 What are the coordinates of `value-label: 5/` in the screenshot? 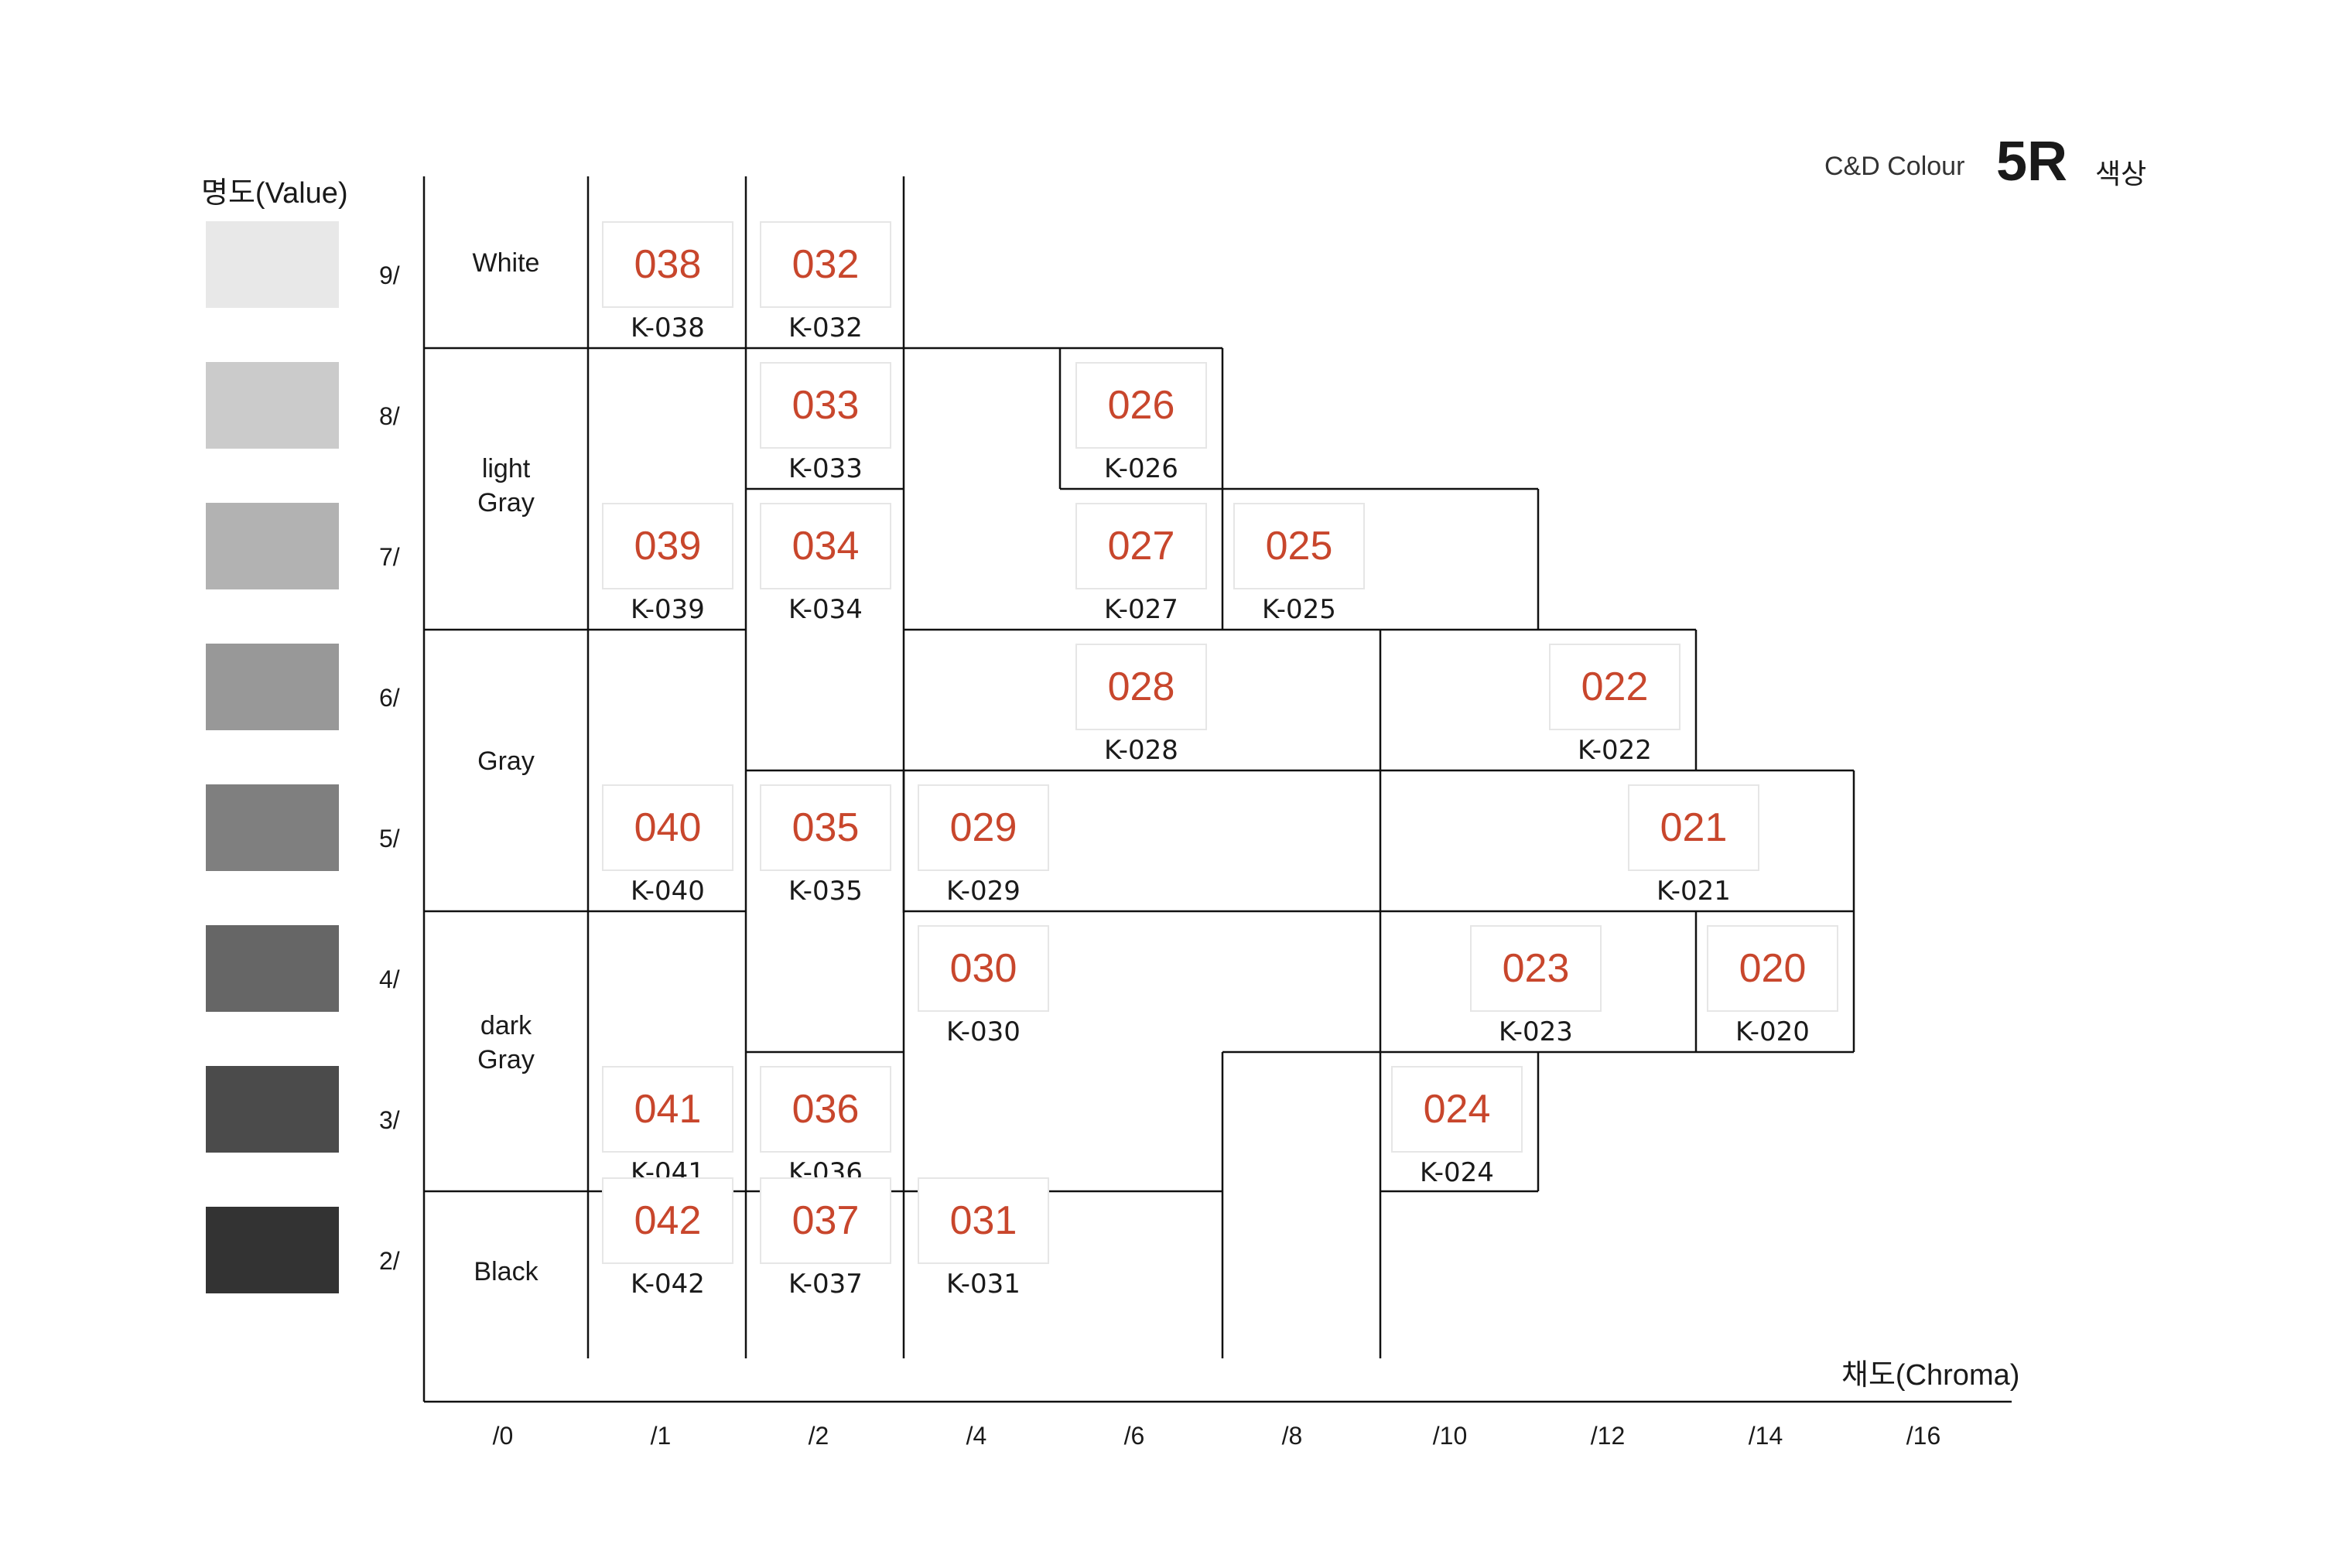 It's located at (389, 839).